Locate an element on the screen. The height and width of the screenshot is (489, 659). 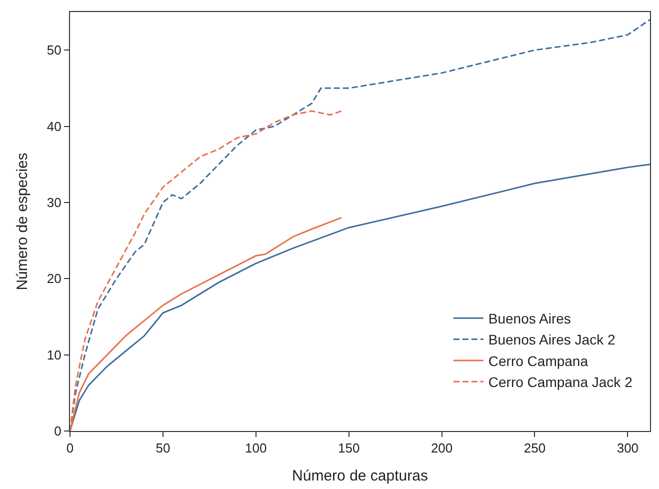
y-tick-label: 40 is located at coordinates (54, 126).